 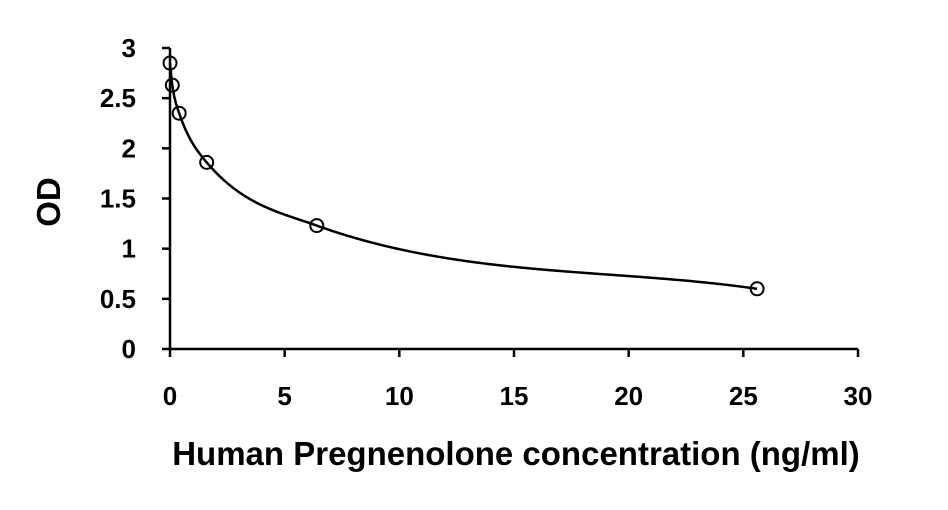 I want to click on y-tick-label: 3, so click(x=129, y=48).